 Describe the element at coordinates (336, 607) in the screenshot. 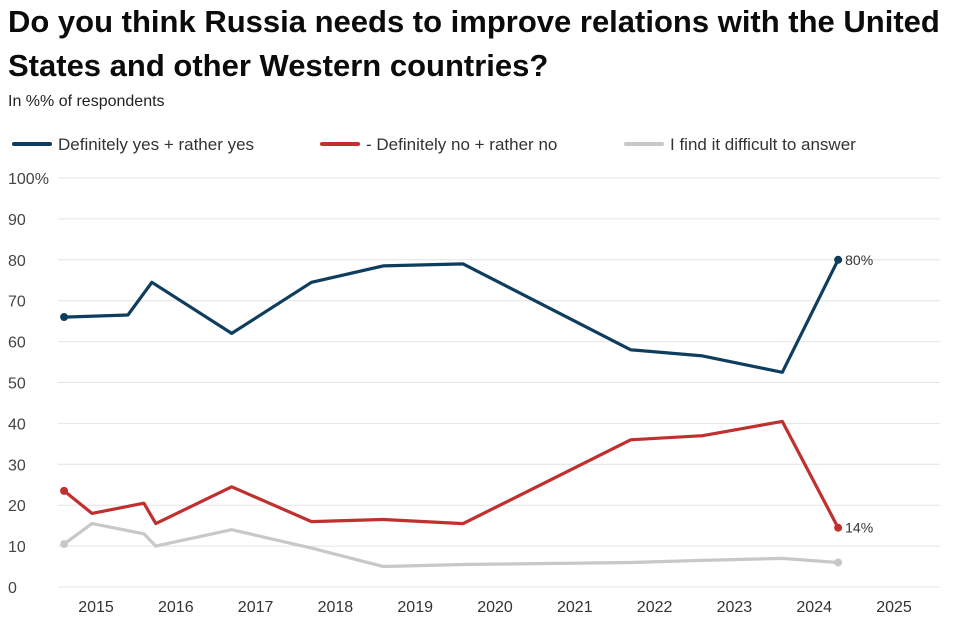

I see `x-tick-label: 2018` at that location.